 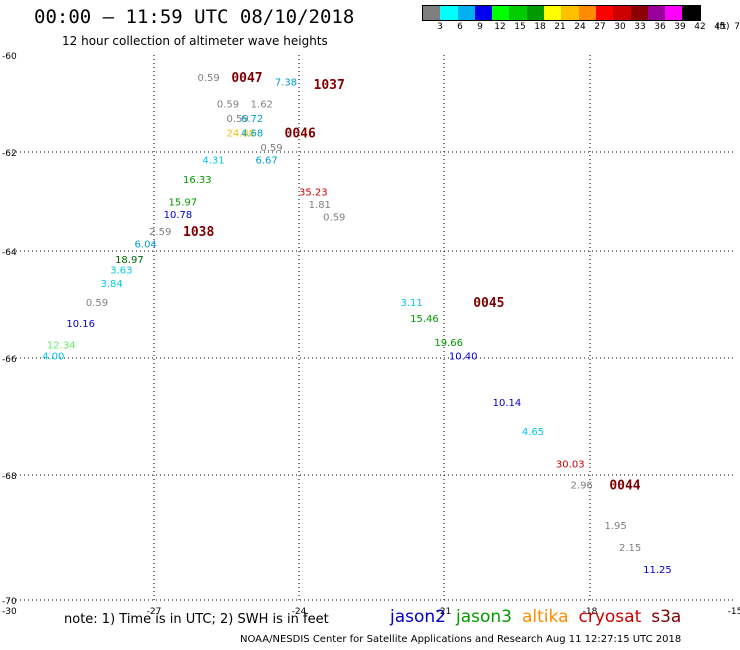 I want to click on wave-height-label: 2.96, so click(x=582, y=485).